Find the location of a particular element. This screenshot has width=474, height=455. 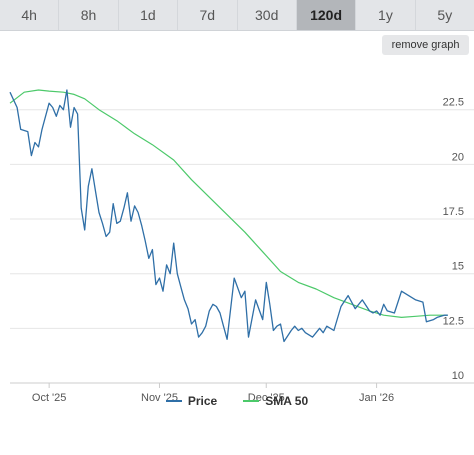

tab-7d: 7d is located at coordinates (208, 15).